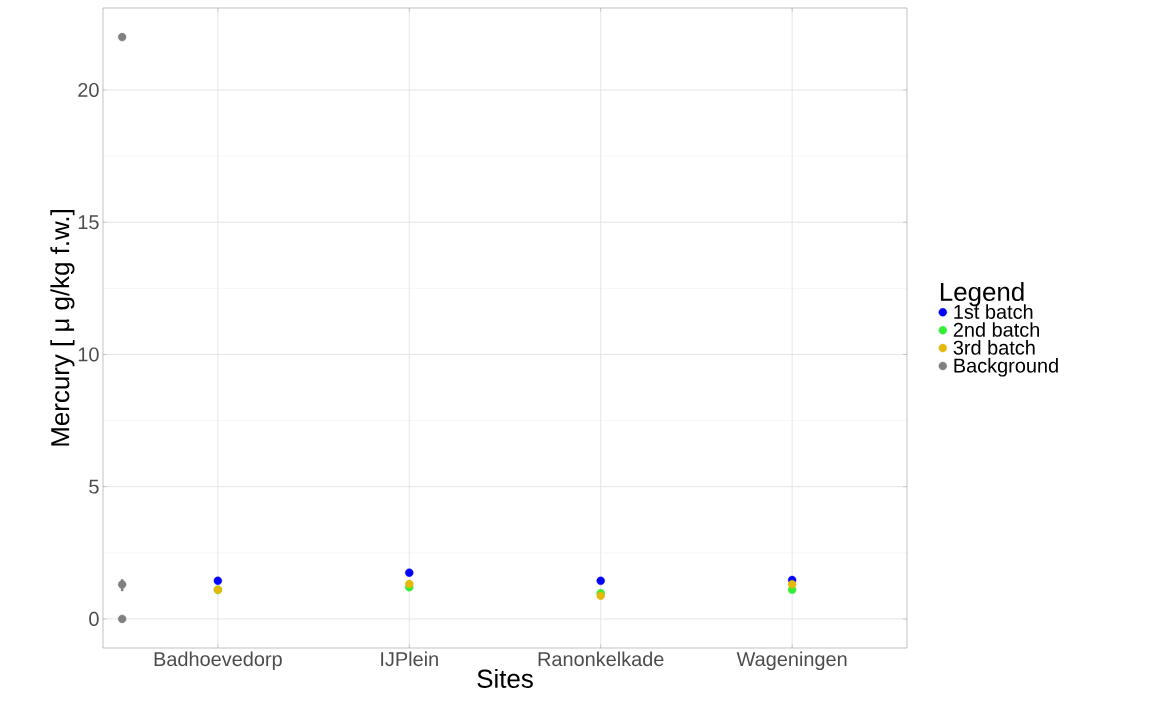 Image resolution: width=1152 pixels, height=724 pixels. I want to click on x-axis-title: Sites, so click(505, 678).